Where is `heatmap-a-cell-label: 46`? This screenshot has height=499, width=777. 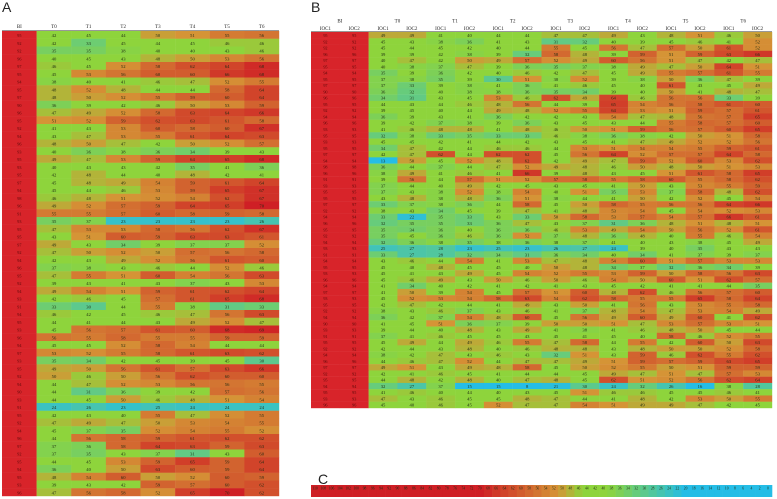 heatmap-a-cell-label: 46 is located at coordinates (158, 105).